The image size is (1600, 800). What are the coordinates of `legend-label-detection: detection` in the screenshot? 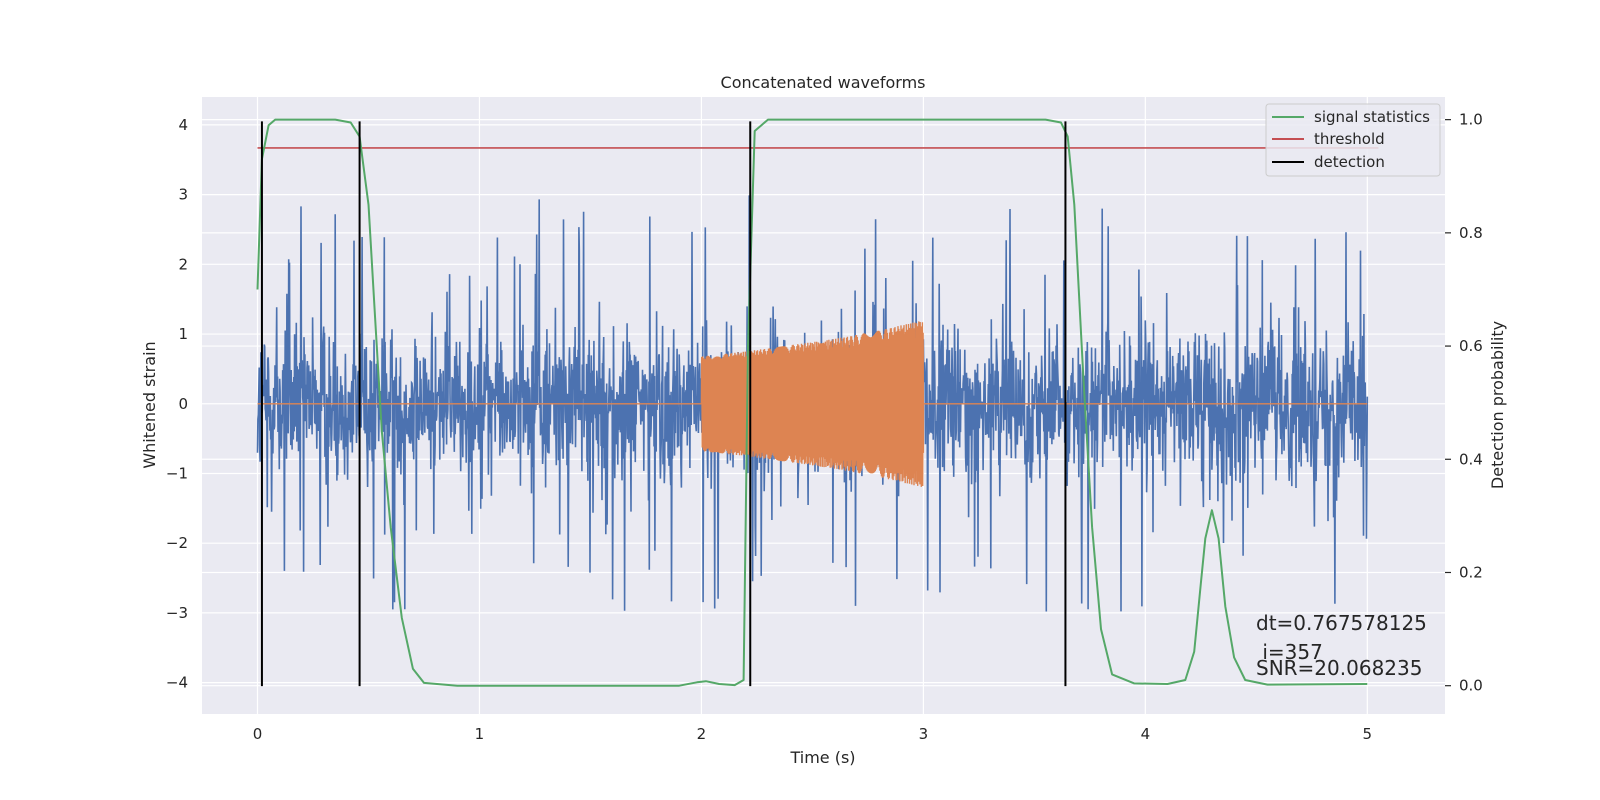 It's located at (1349, 162).